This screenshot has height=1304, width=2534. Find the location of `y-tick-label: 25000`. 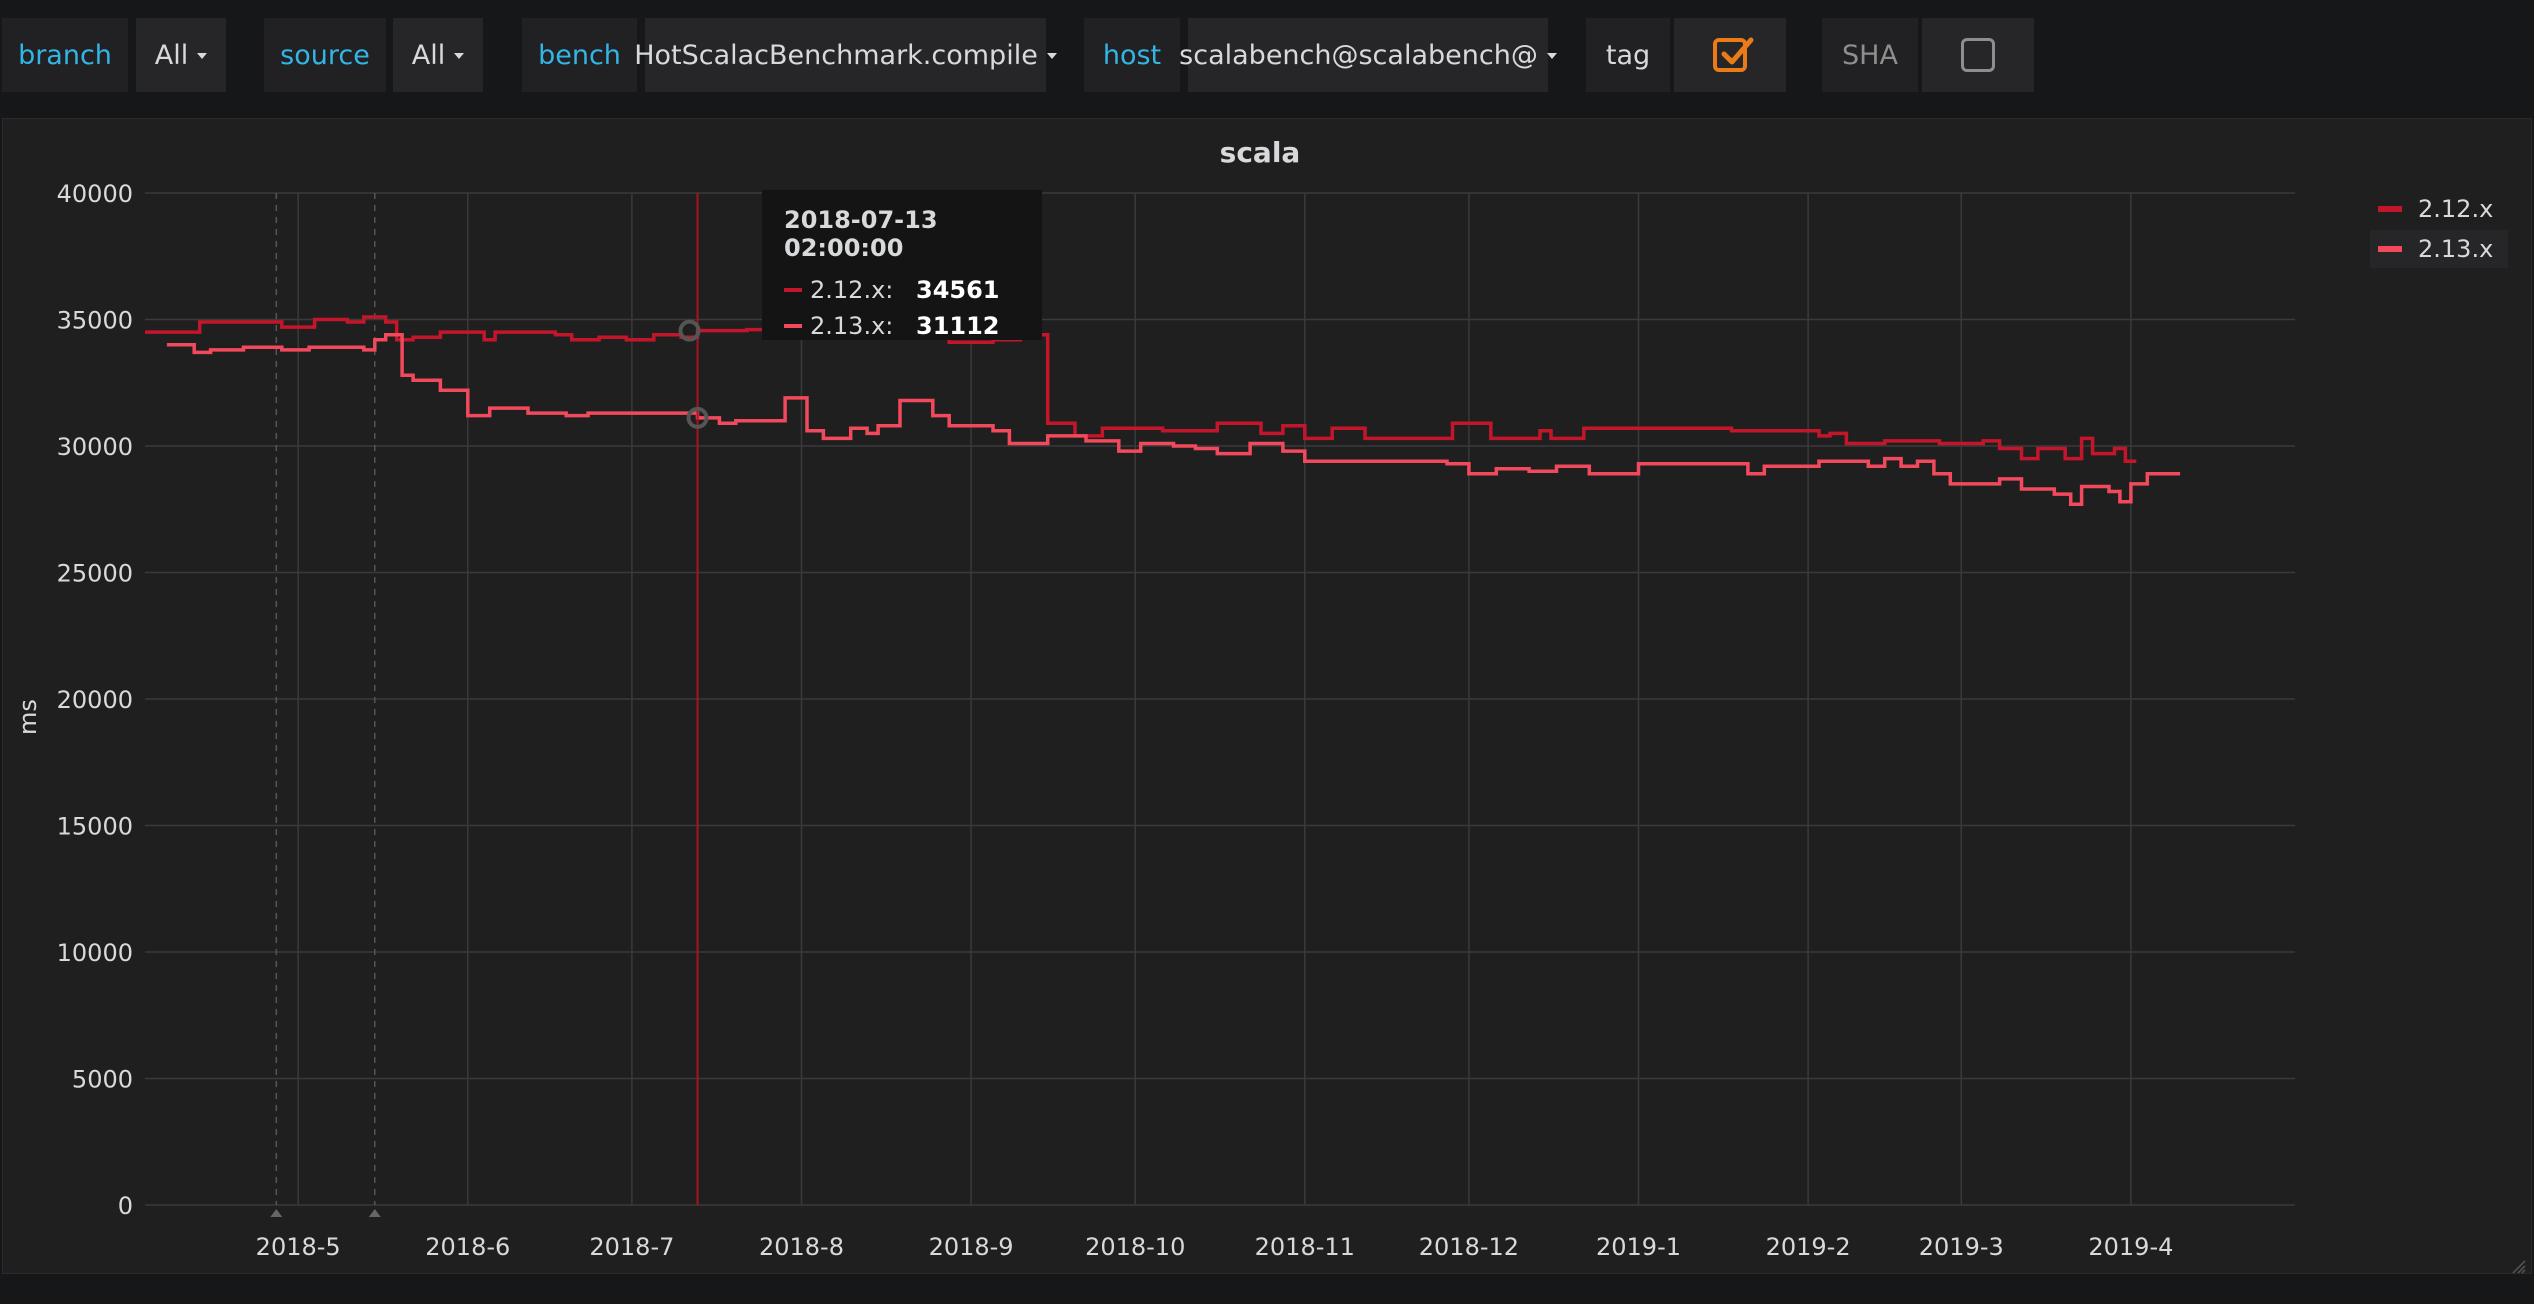

y-tick-label: 25000 is located at coordinates (95, 574).